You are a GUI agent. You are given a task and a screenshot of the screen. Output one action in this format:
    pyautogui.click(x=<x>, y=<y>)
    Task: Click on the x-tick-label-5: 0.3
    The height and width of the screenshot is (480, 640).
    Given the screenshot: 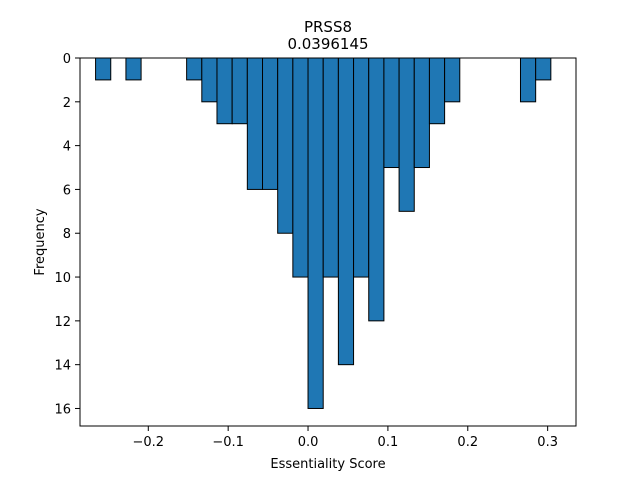 What is the action you would take?
    pyautogui.click(x=547, y=442)
    